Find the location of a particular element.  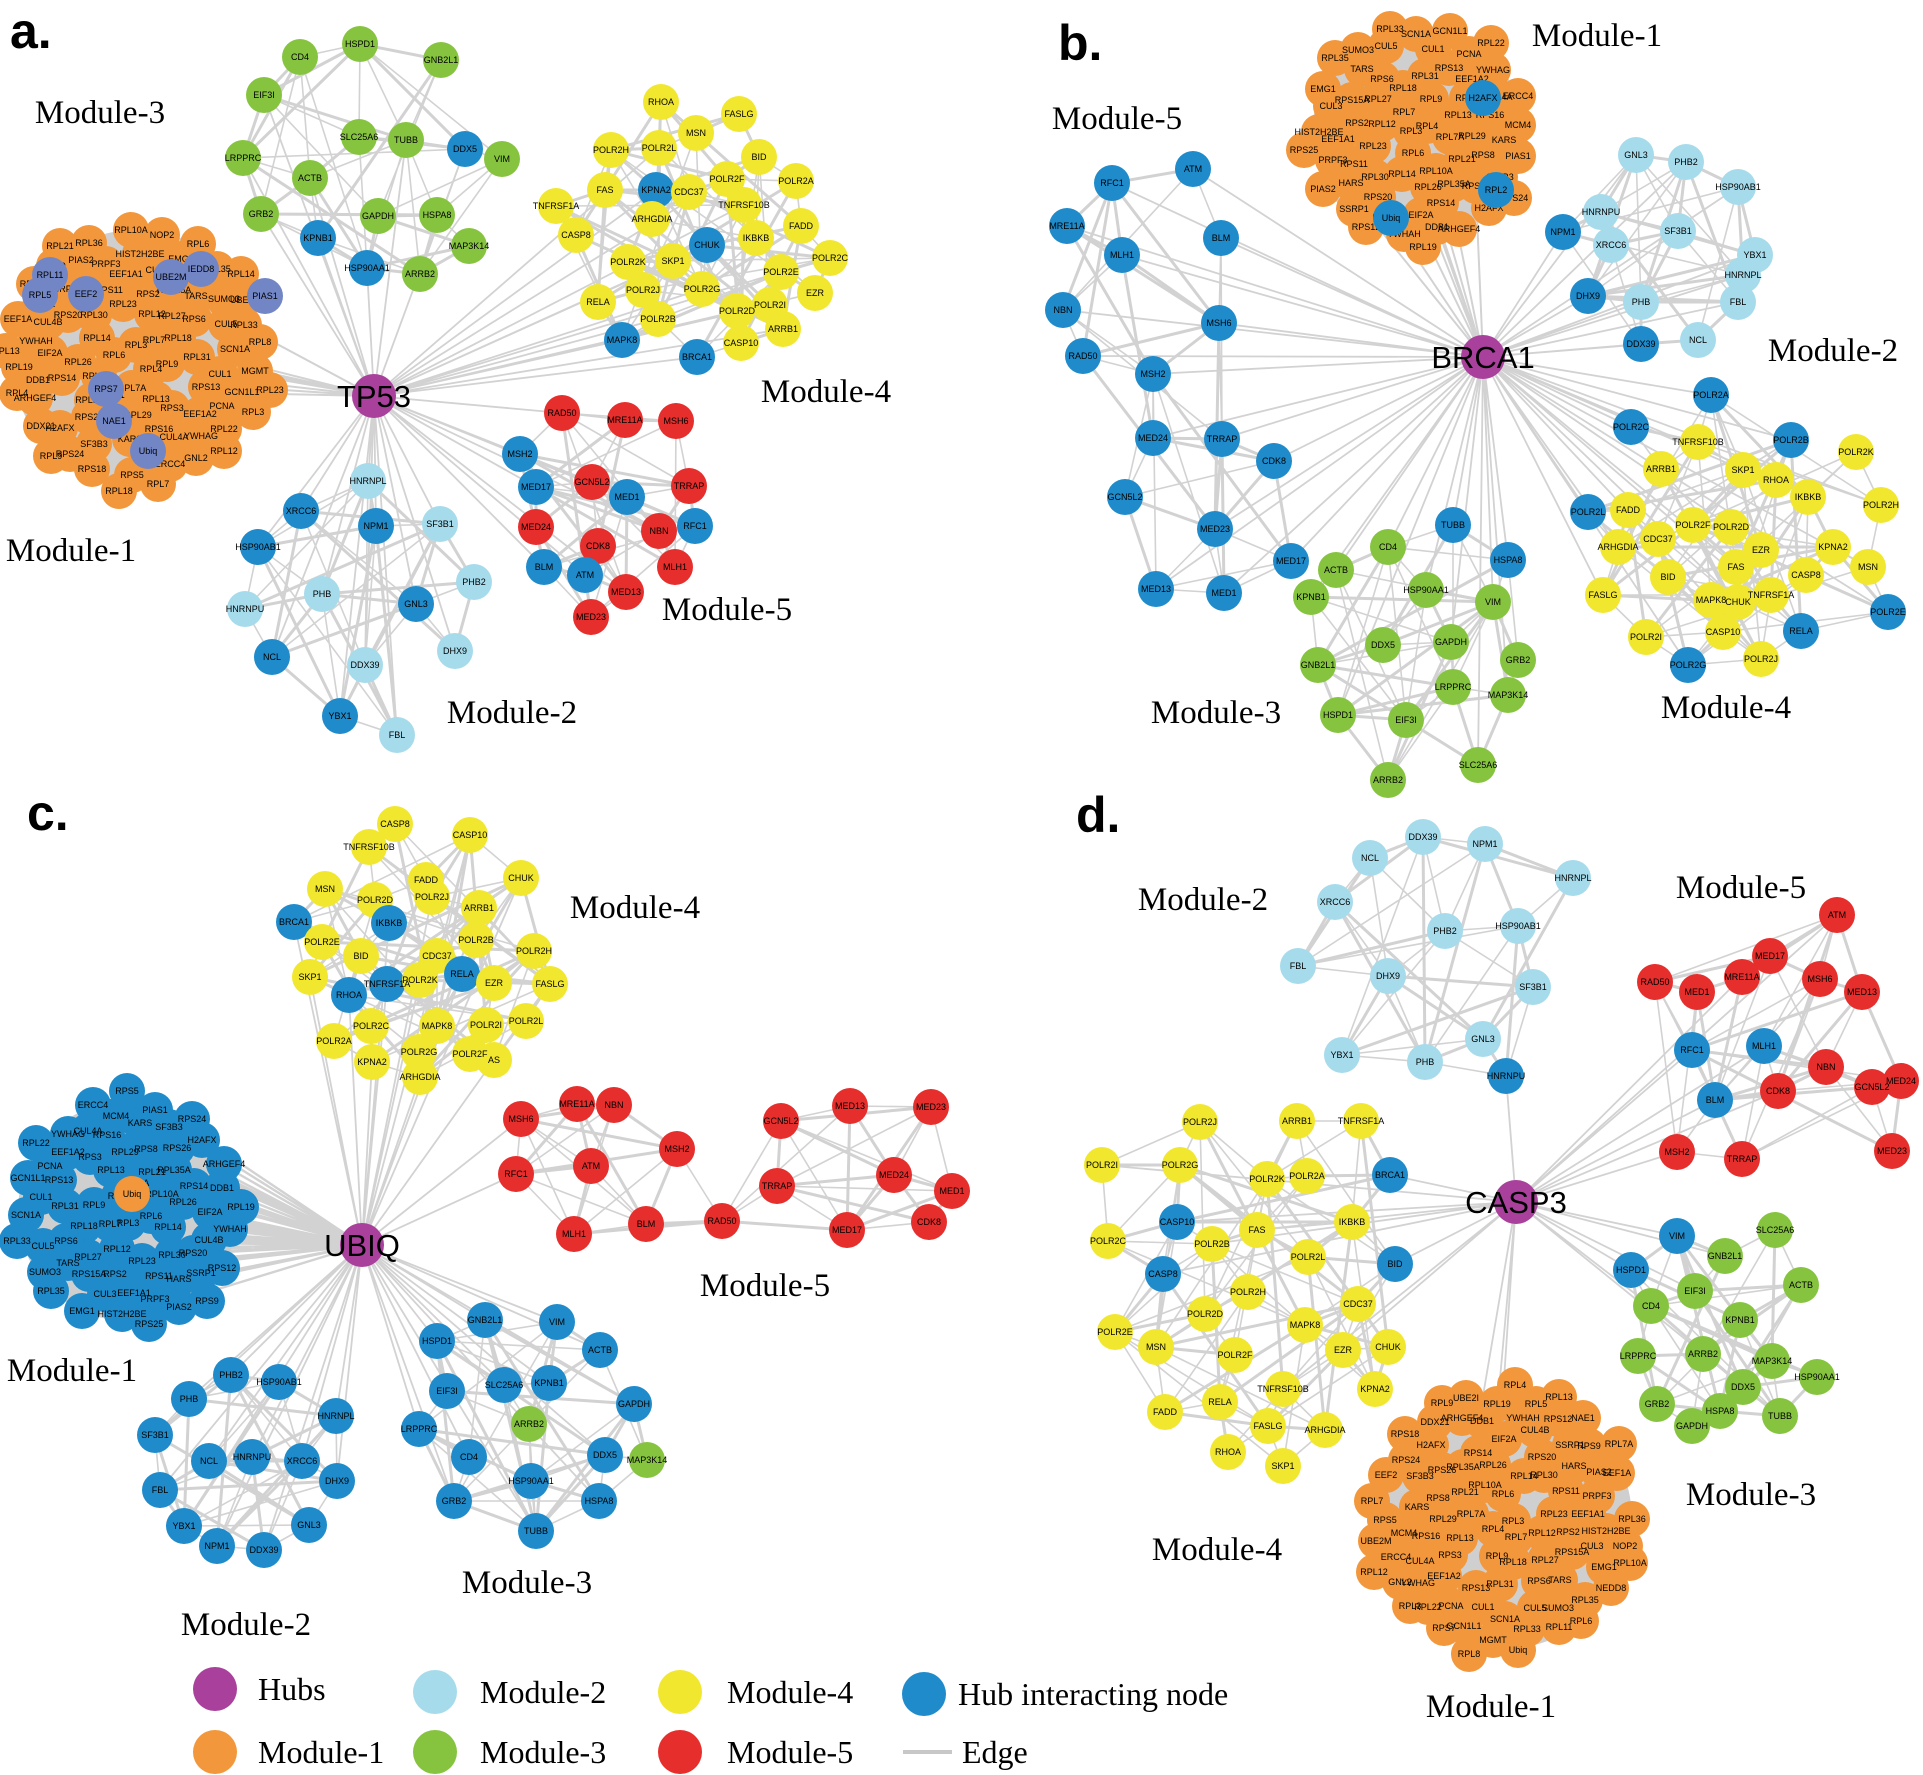

svg-text: Module-2 is located at coordinates (543, 1692).